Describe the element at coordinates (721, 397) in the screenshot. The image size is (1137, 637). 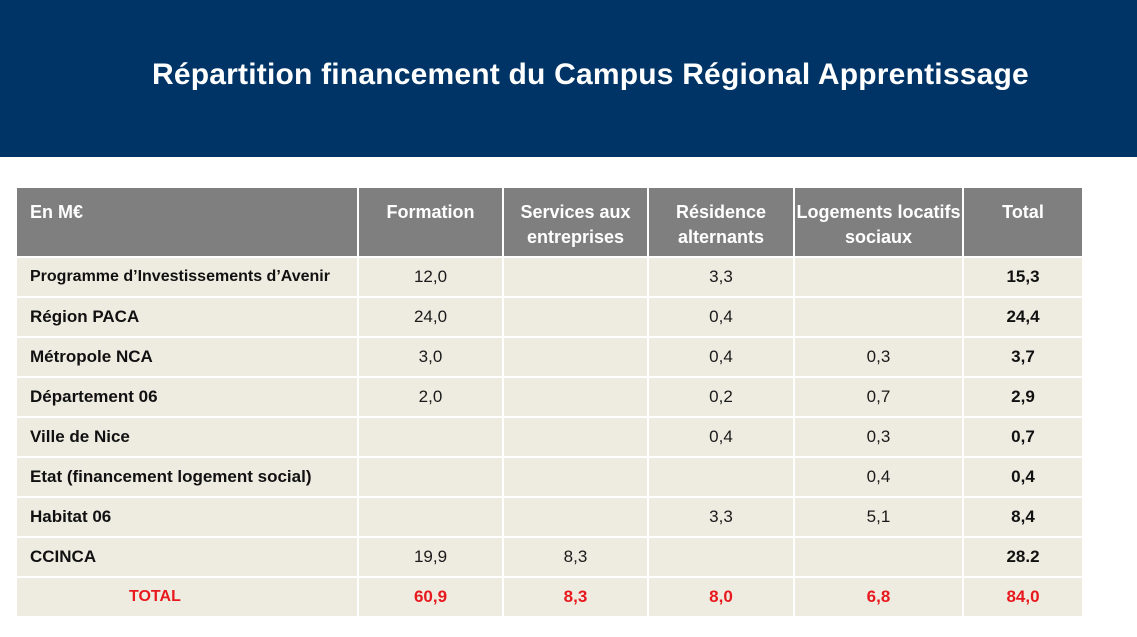
I see `cell-residence: 0,2` at that location.